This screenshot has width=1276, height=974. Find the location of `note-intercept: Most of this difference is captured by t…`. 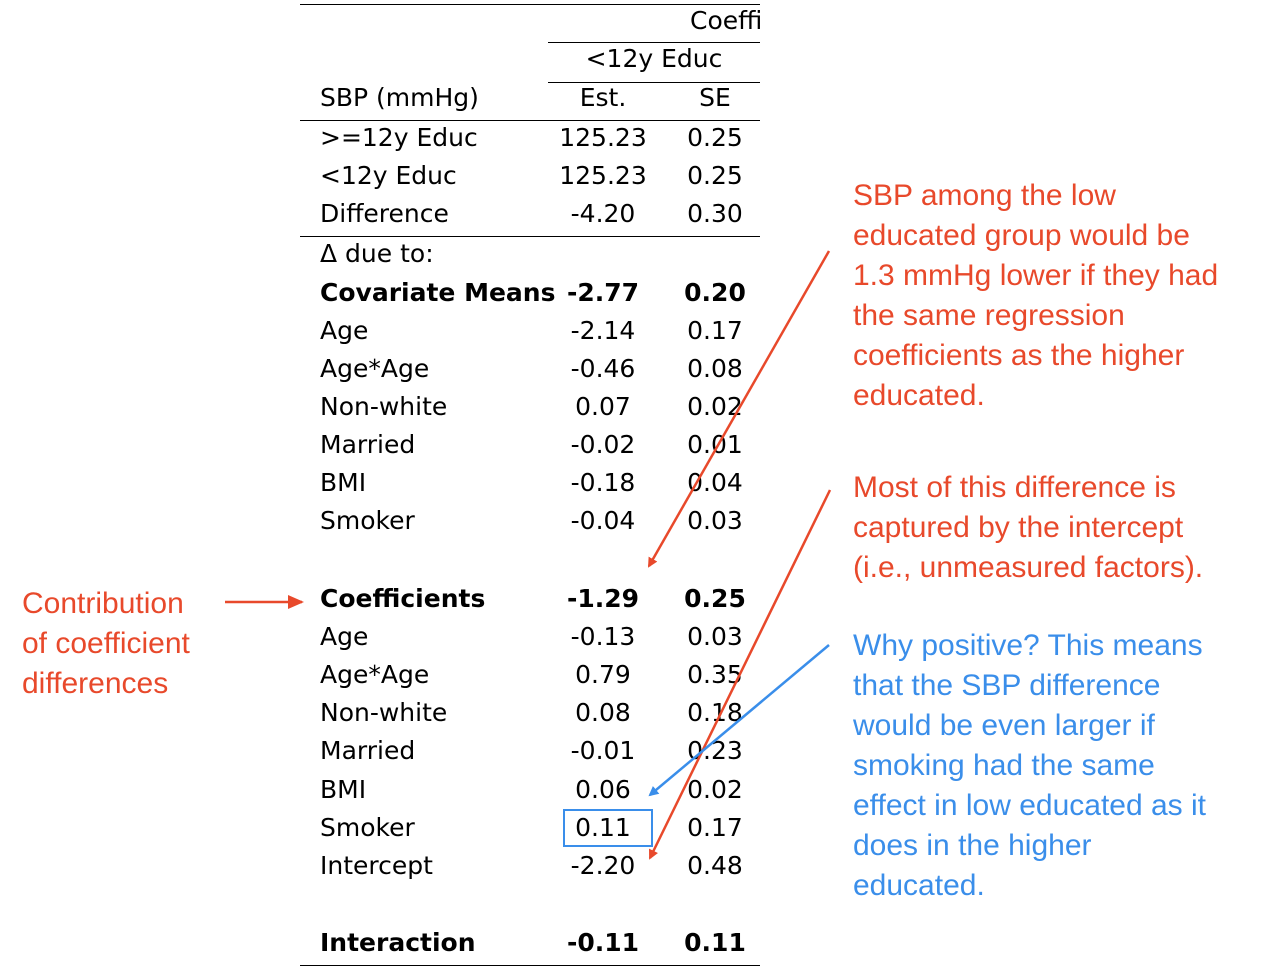

note-intercept: Most of this difference is captured by t… is located at coordinates (1028, 528).